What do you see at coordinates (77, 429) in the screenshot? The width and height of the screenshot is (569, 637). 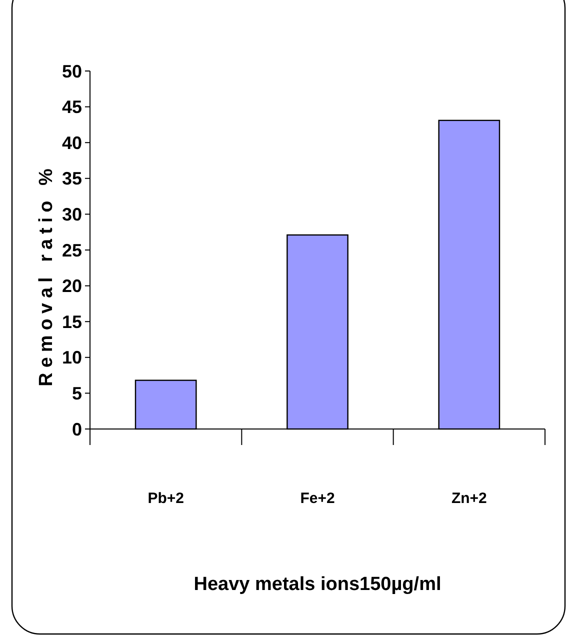 I see `y-tick-label: 0` at bounding box center [77, 429].